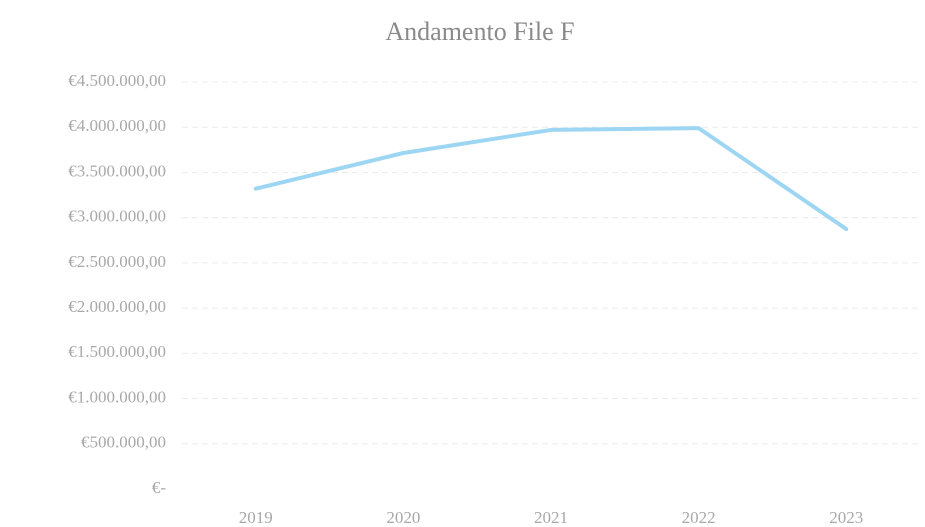  I want to click on y-tick-label: €500.000,00, so click(123, 442).